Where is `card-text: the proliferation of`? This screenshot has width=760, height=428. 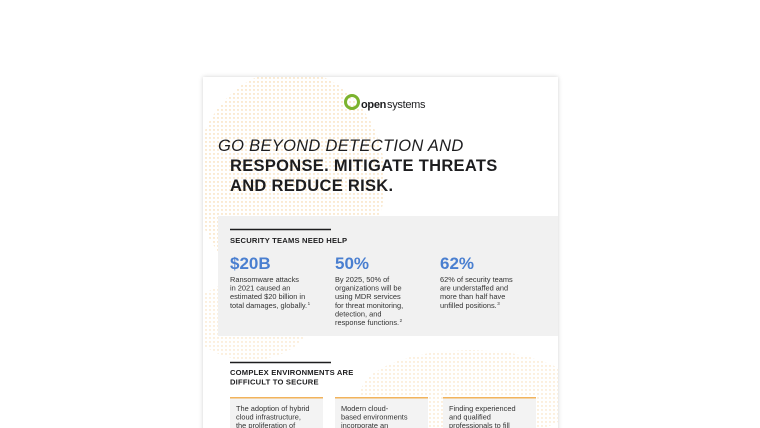 card-text: the proliferation of is located at coordinates (266, 424).